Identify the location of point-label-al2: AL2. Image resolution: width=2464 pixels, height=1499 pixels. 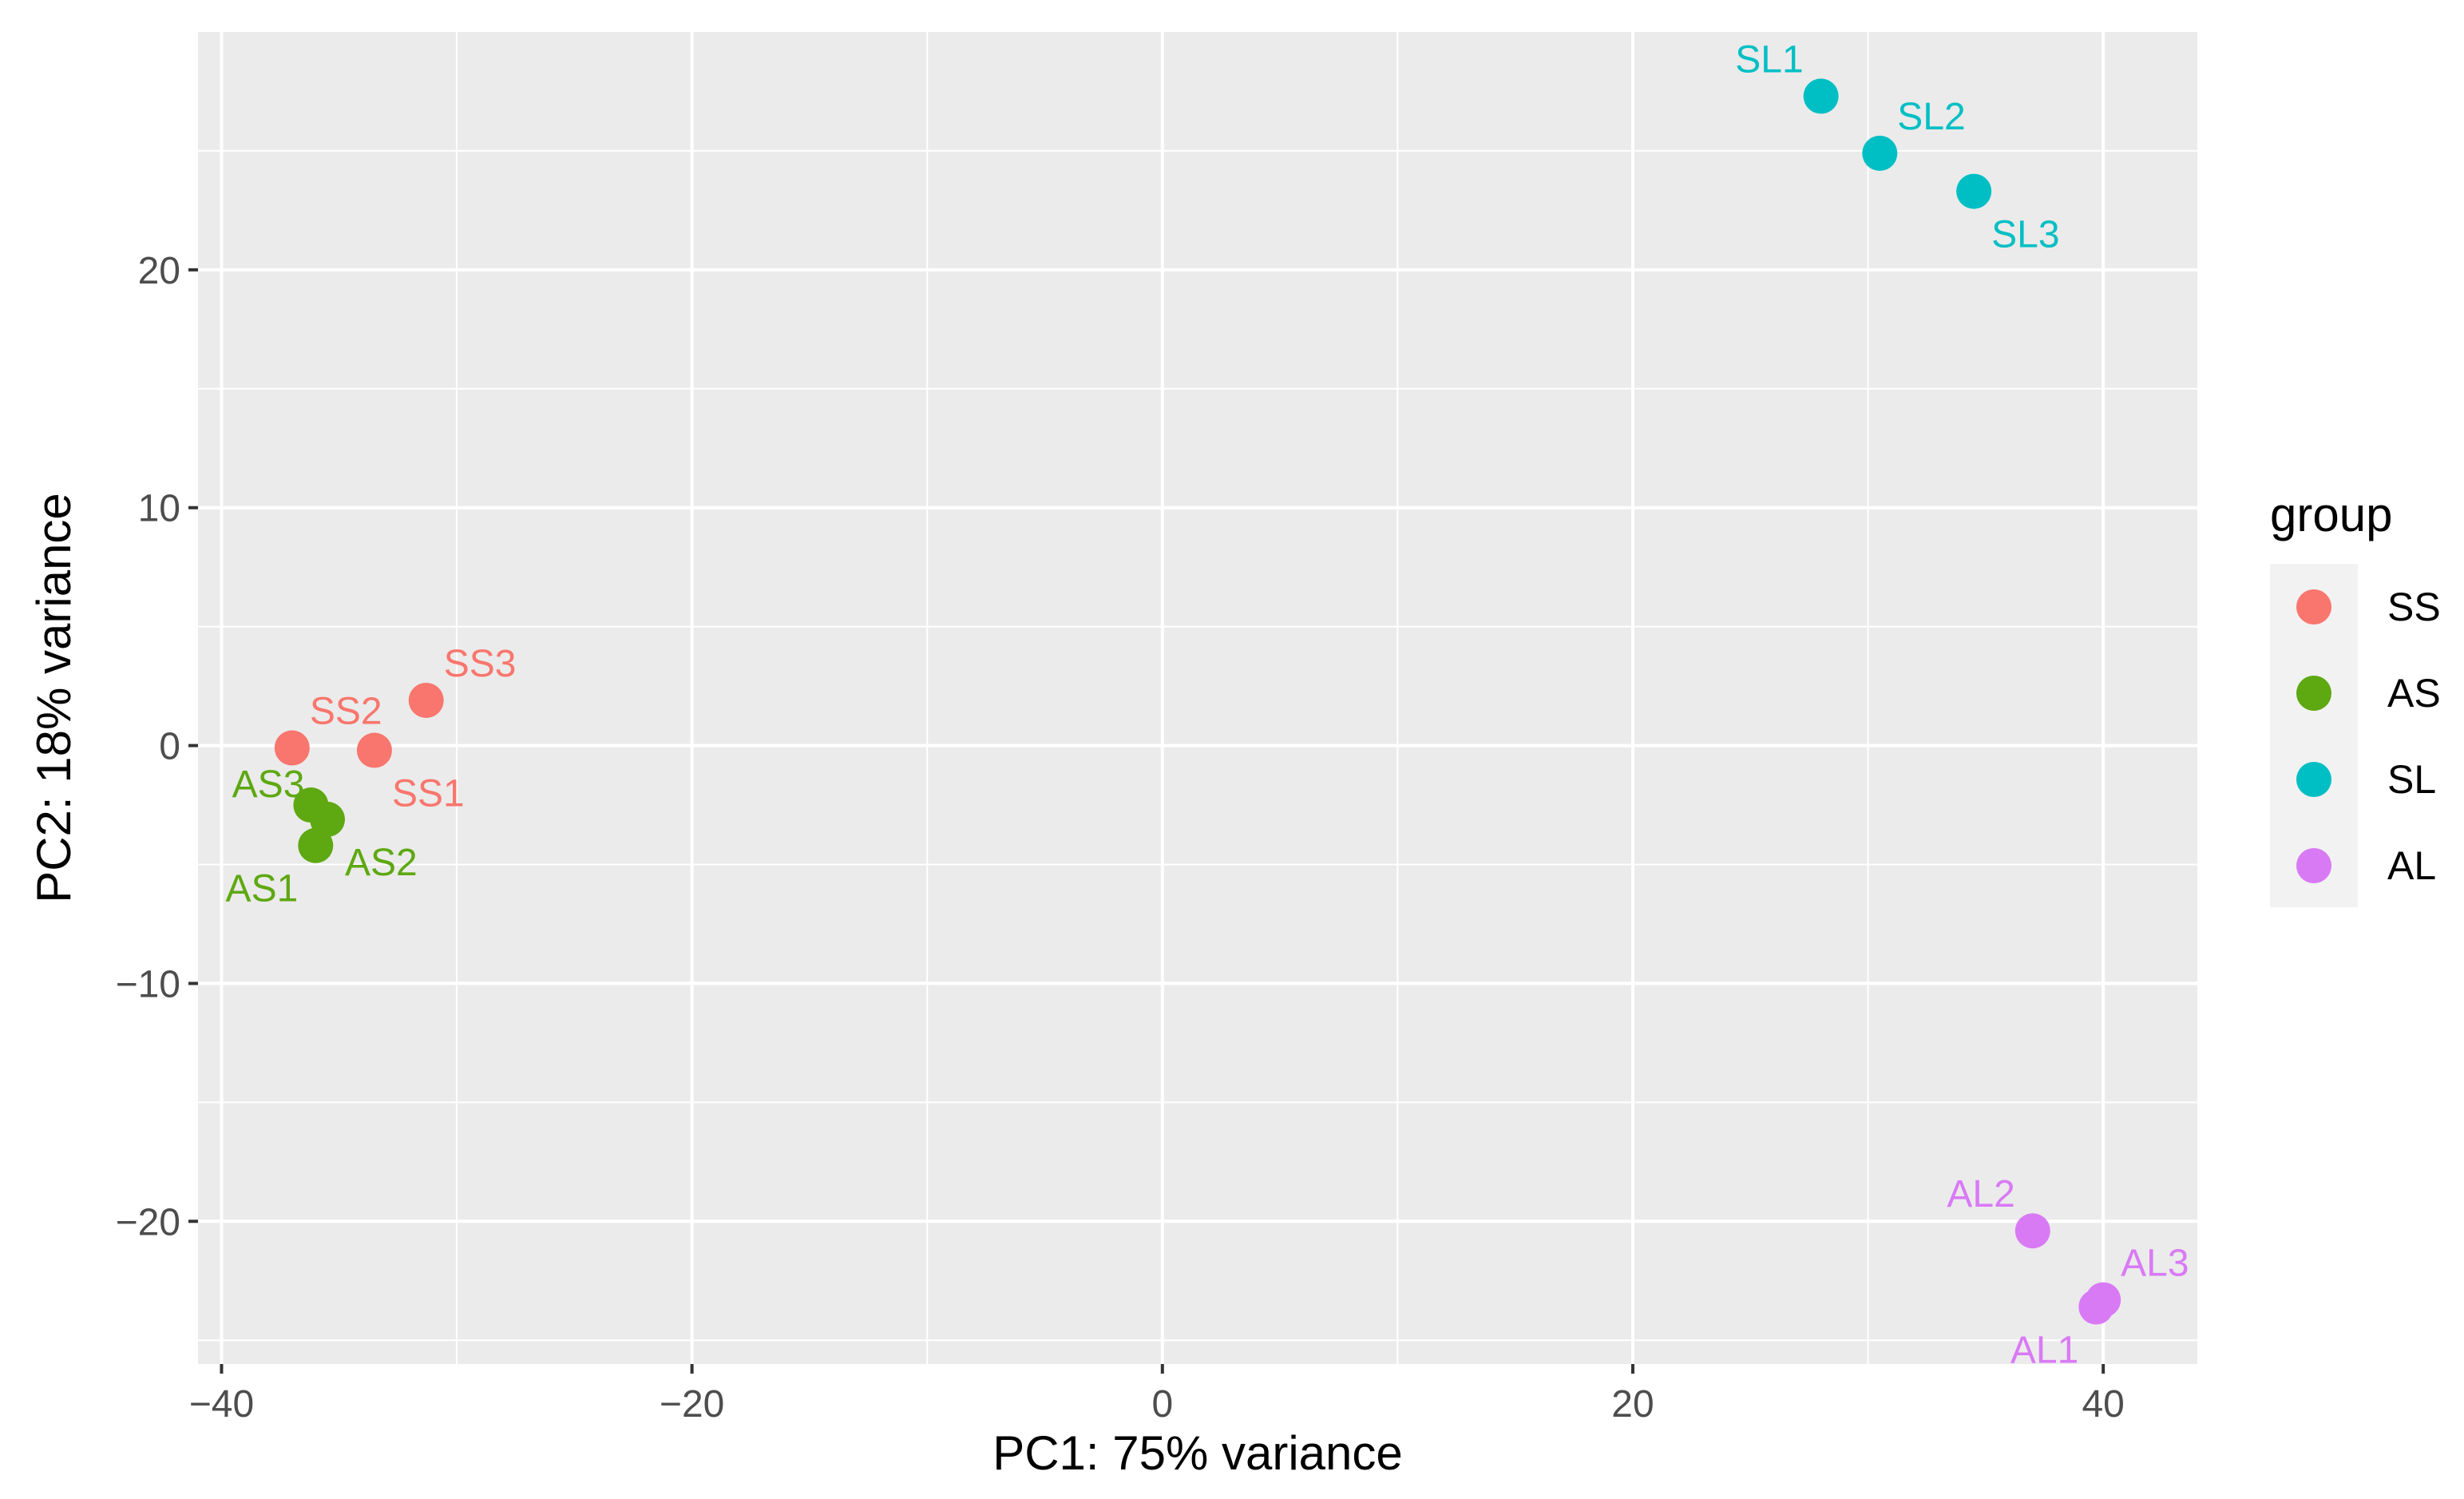
(1980, 1194).